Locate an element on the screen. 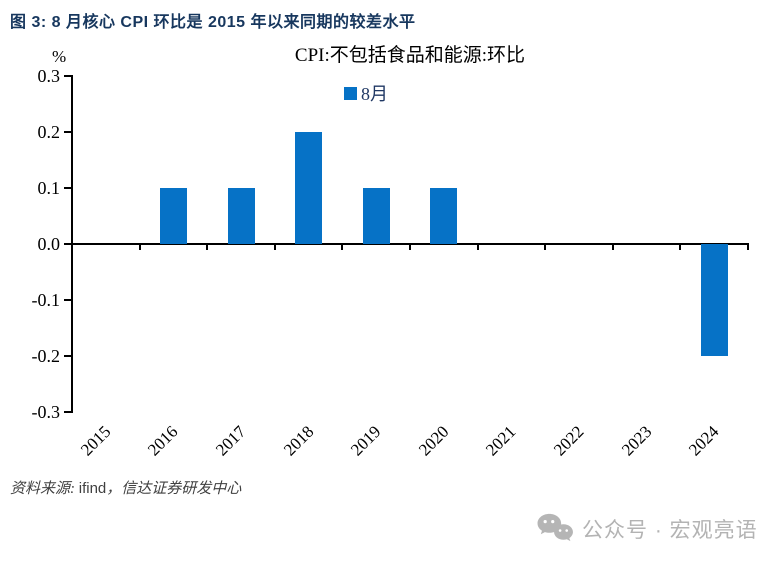 The image size is (758, 561). y-axis-tick-label: -0.1 is located at coordinates (46, 300).